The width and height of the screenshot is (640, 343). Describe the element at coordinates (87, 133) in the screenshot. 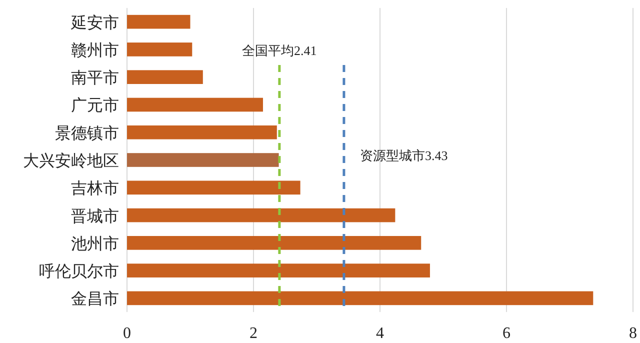

I see `y-tick-label: 景德镇市` at that location.